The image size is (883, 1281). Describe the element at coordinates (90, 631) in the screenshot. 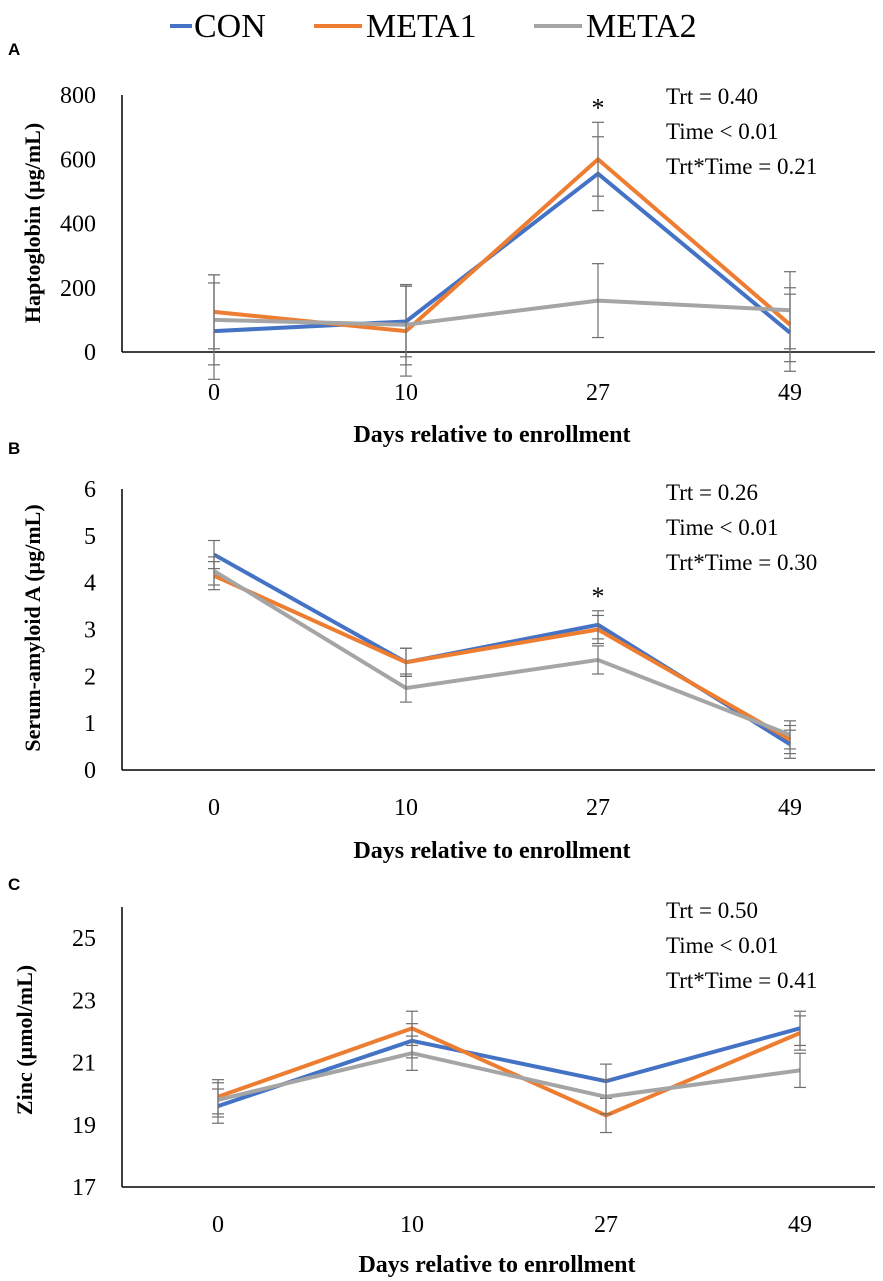

I see `y-tick-label-b: 3` at that location.